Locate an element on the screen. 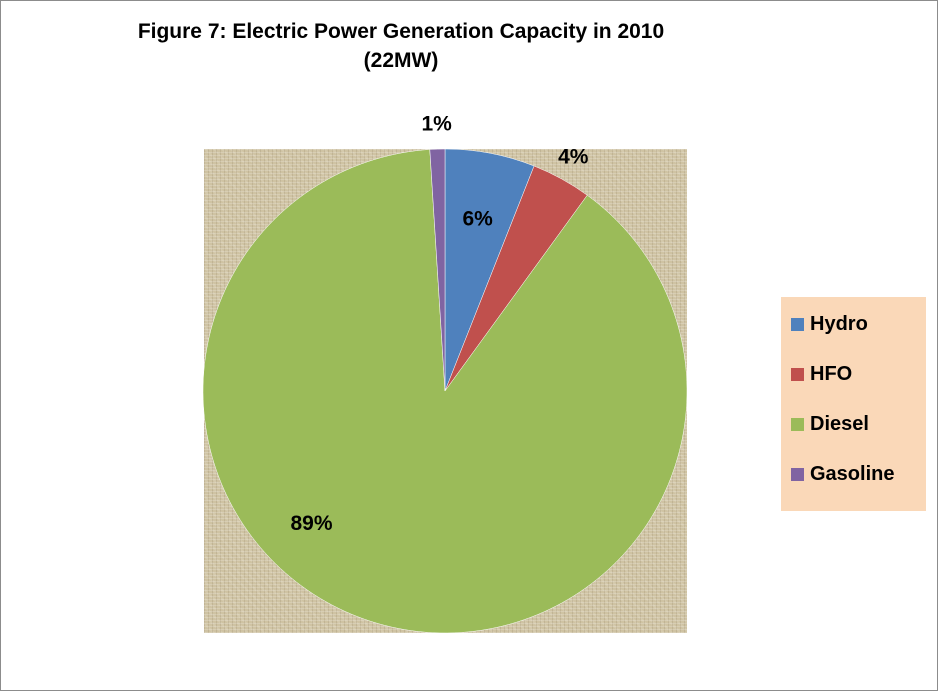 Image resolution: width=938 pixels, height=692 pixels. chart-subtitle: (22MW) is located at coordinates (401, 60).